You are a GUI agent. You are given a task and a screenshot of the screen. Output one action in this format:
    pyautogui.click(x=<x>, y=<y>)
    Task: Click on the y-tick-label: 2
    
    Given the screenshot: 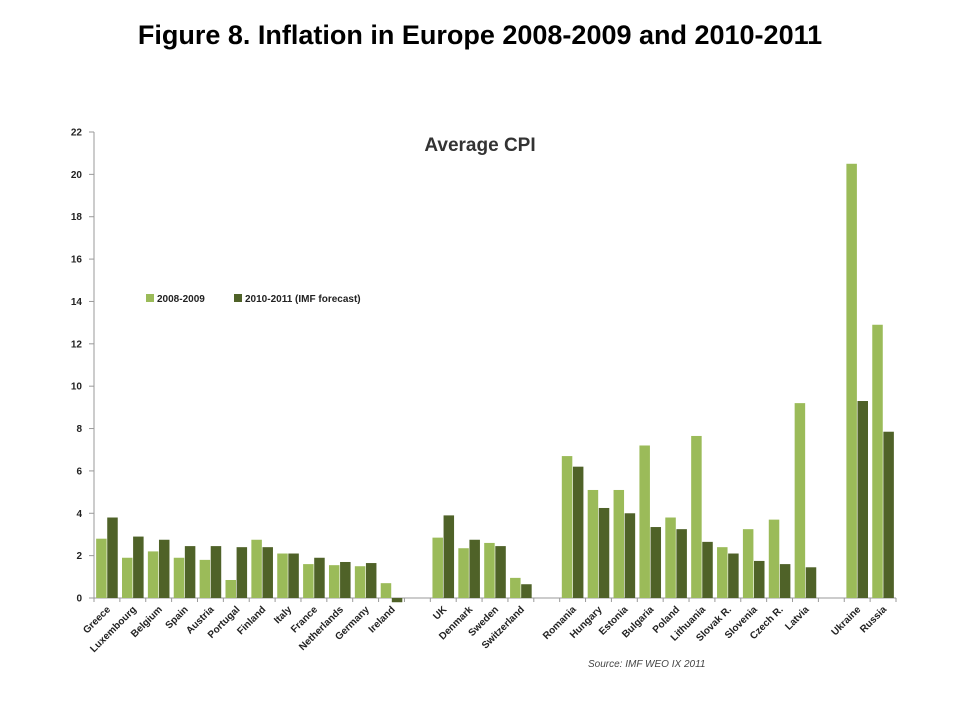 What is the action you would take?
    pyautogui.click(x=79, y=556)
    